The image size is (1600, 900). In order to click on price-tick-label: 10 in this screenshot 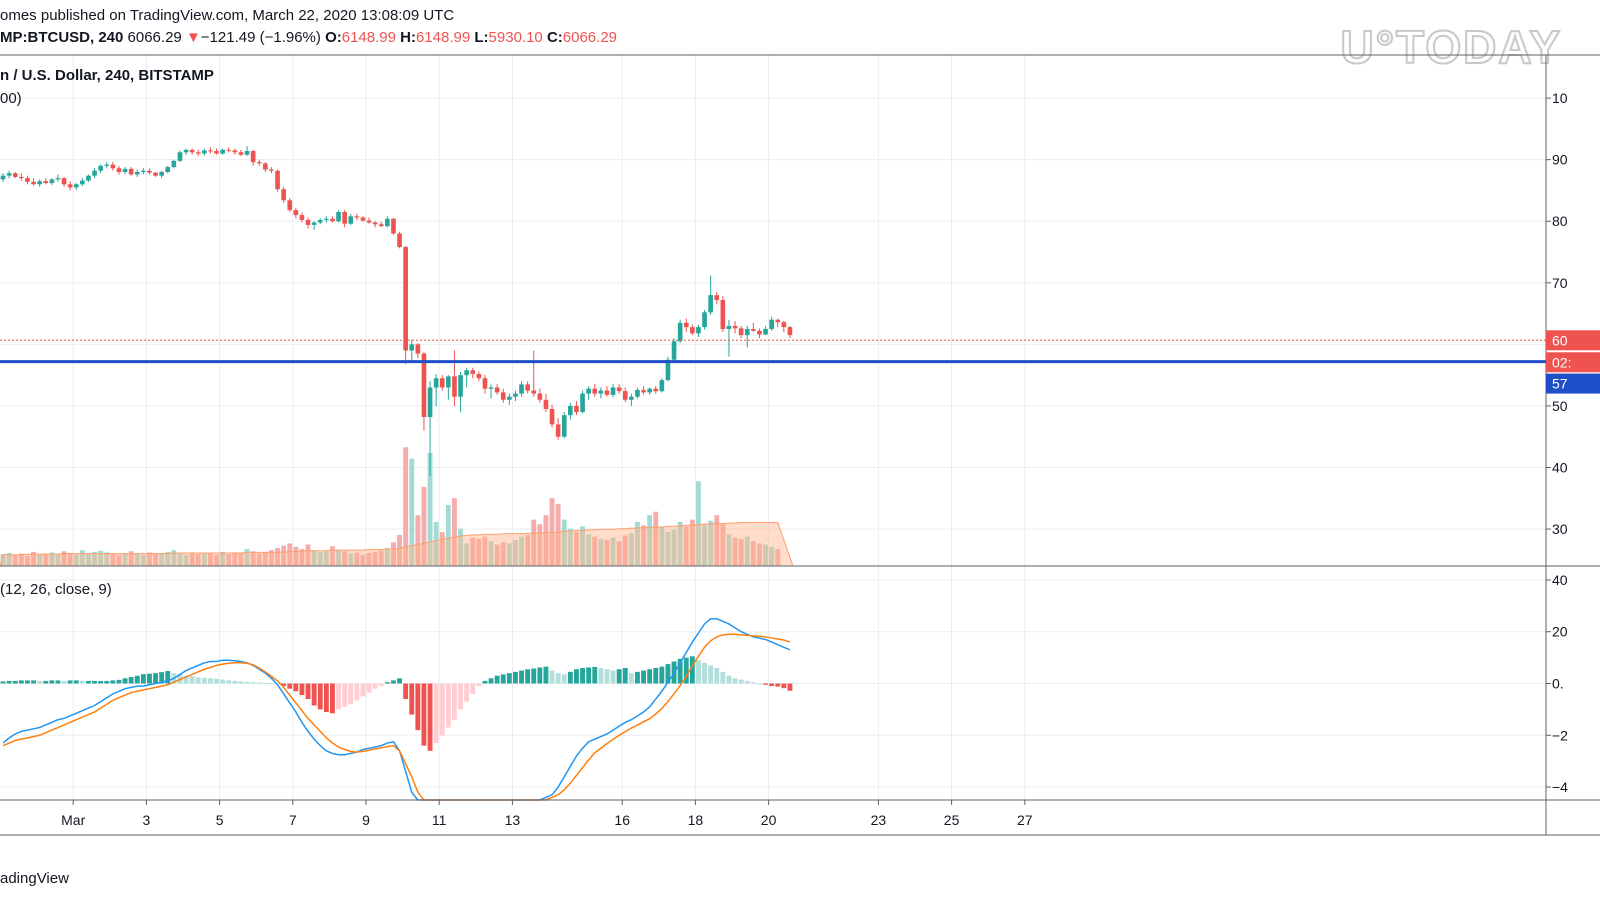, I will do `click(1560, 98)`.